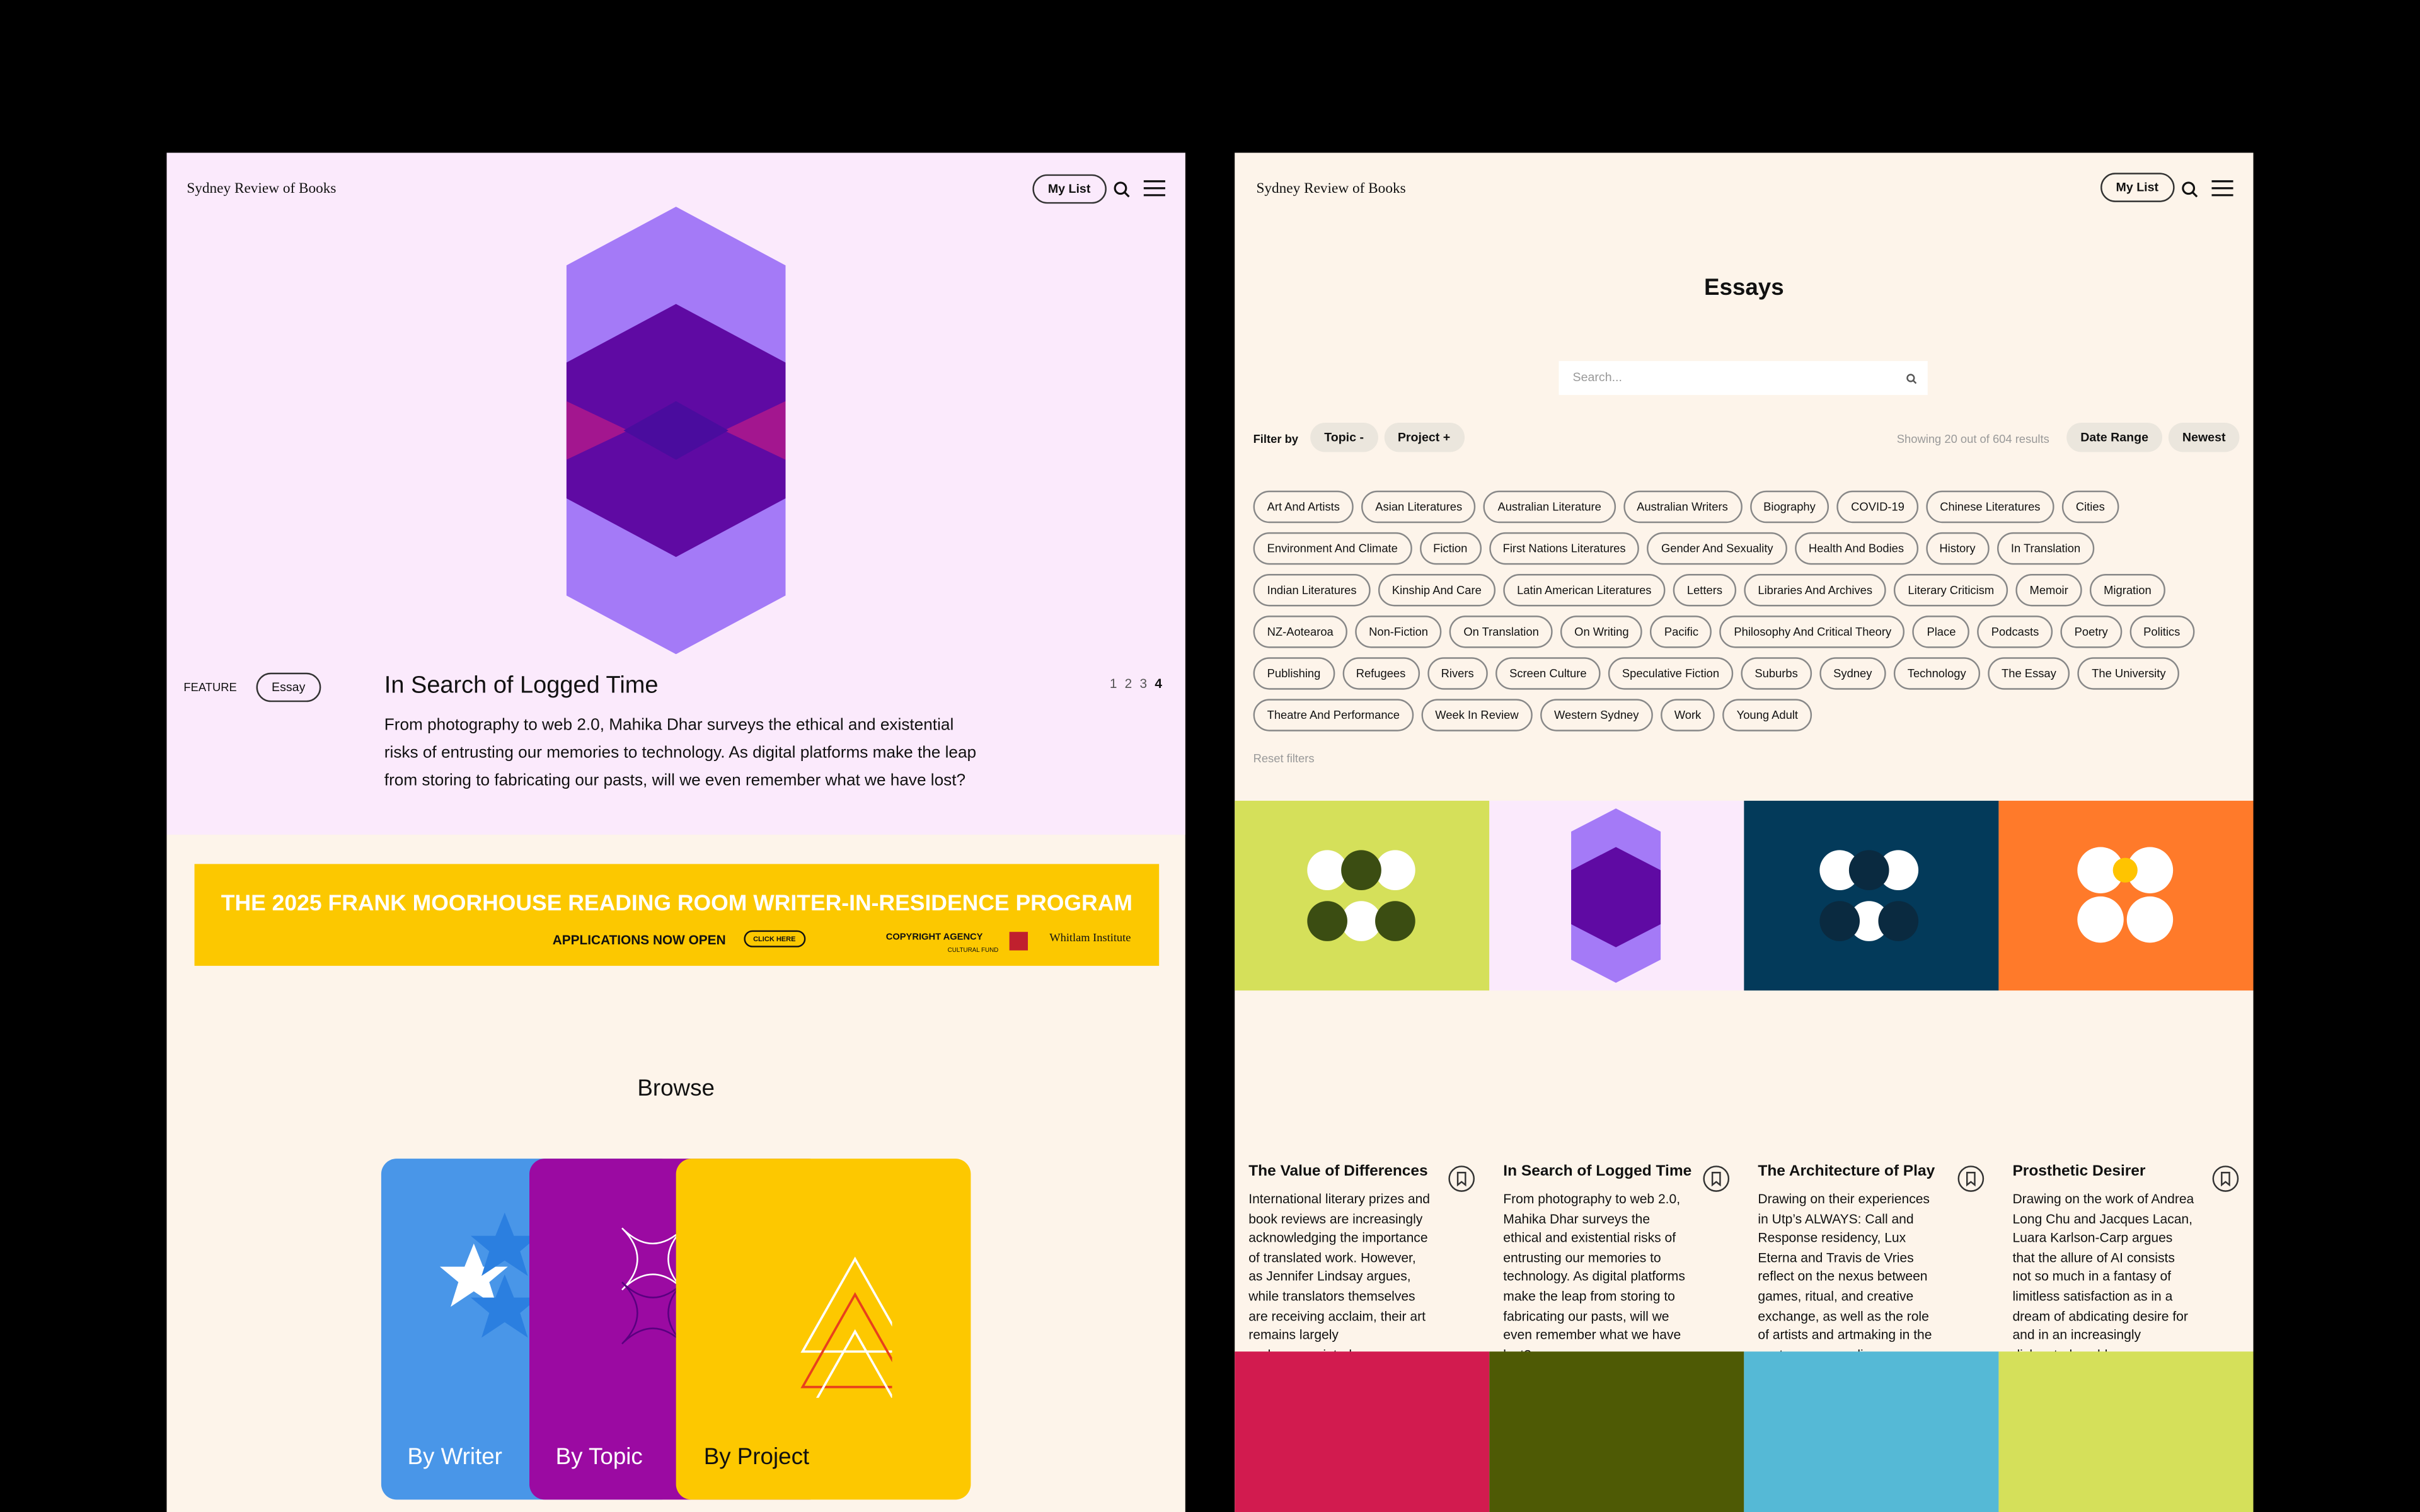  What do you see at coordinates (1789, 507) in the screenshot?
I see `topic-tag: Biography` at bounding box center [1789, 507].